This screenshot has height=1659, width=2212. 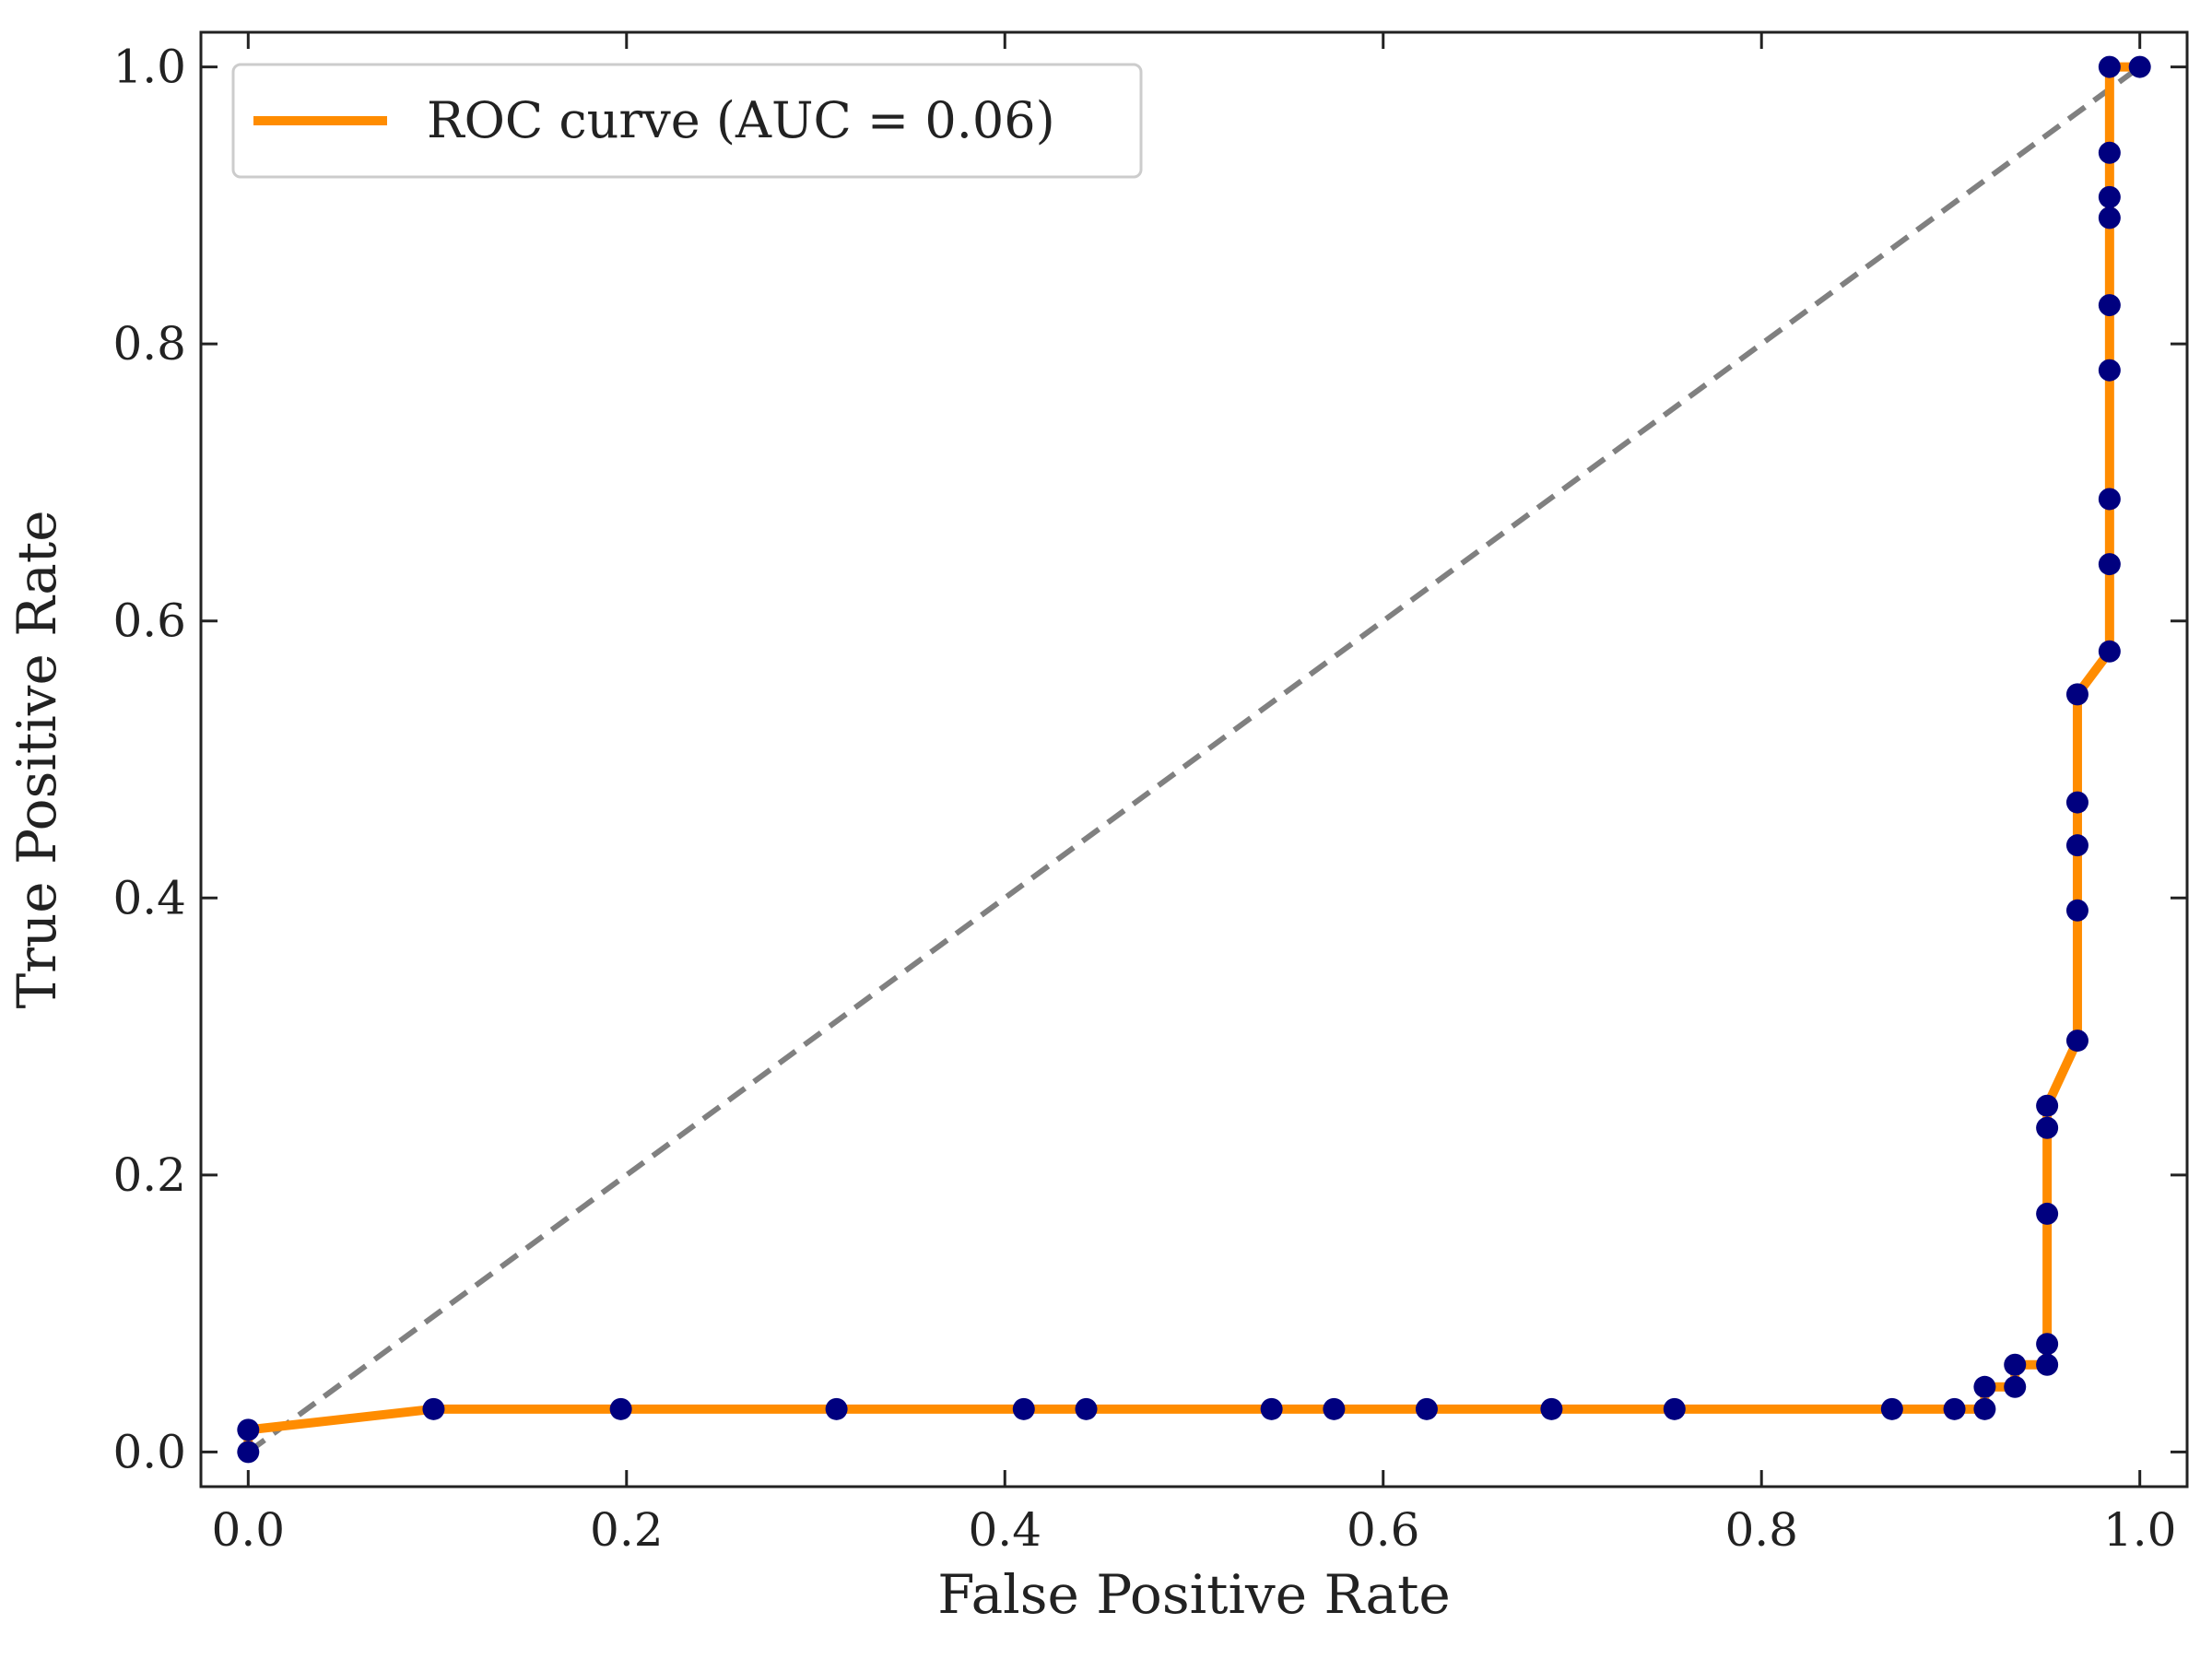 What do you see at coordinates (1761, 1530) in the screenshot?
I see `x-tick-label: 0.8` at bounding box center [1761, 1530].